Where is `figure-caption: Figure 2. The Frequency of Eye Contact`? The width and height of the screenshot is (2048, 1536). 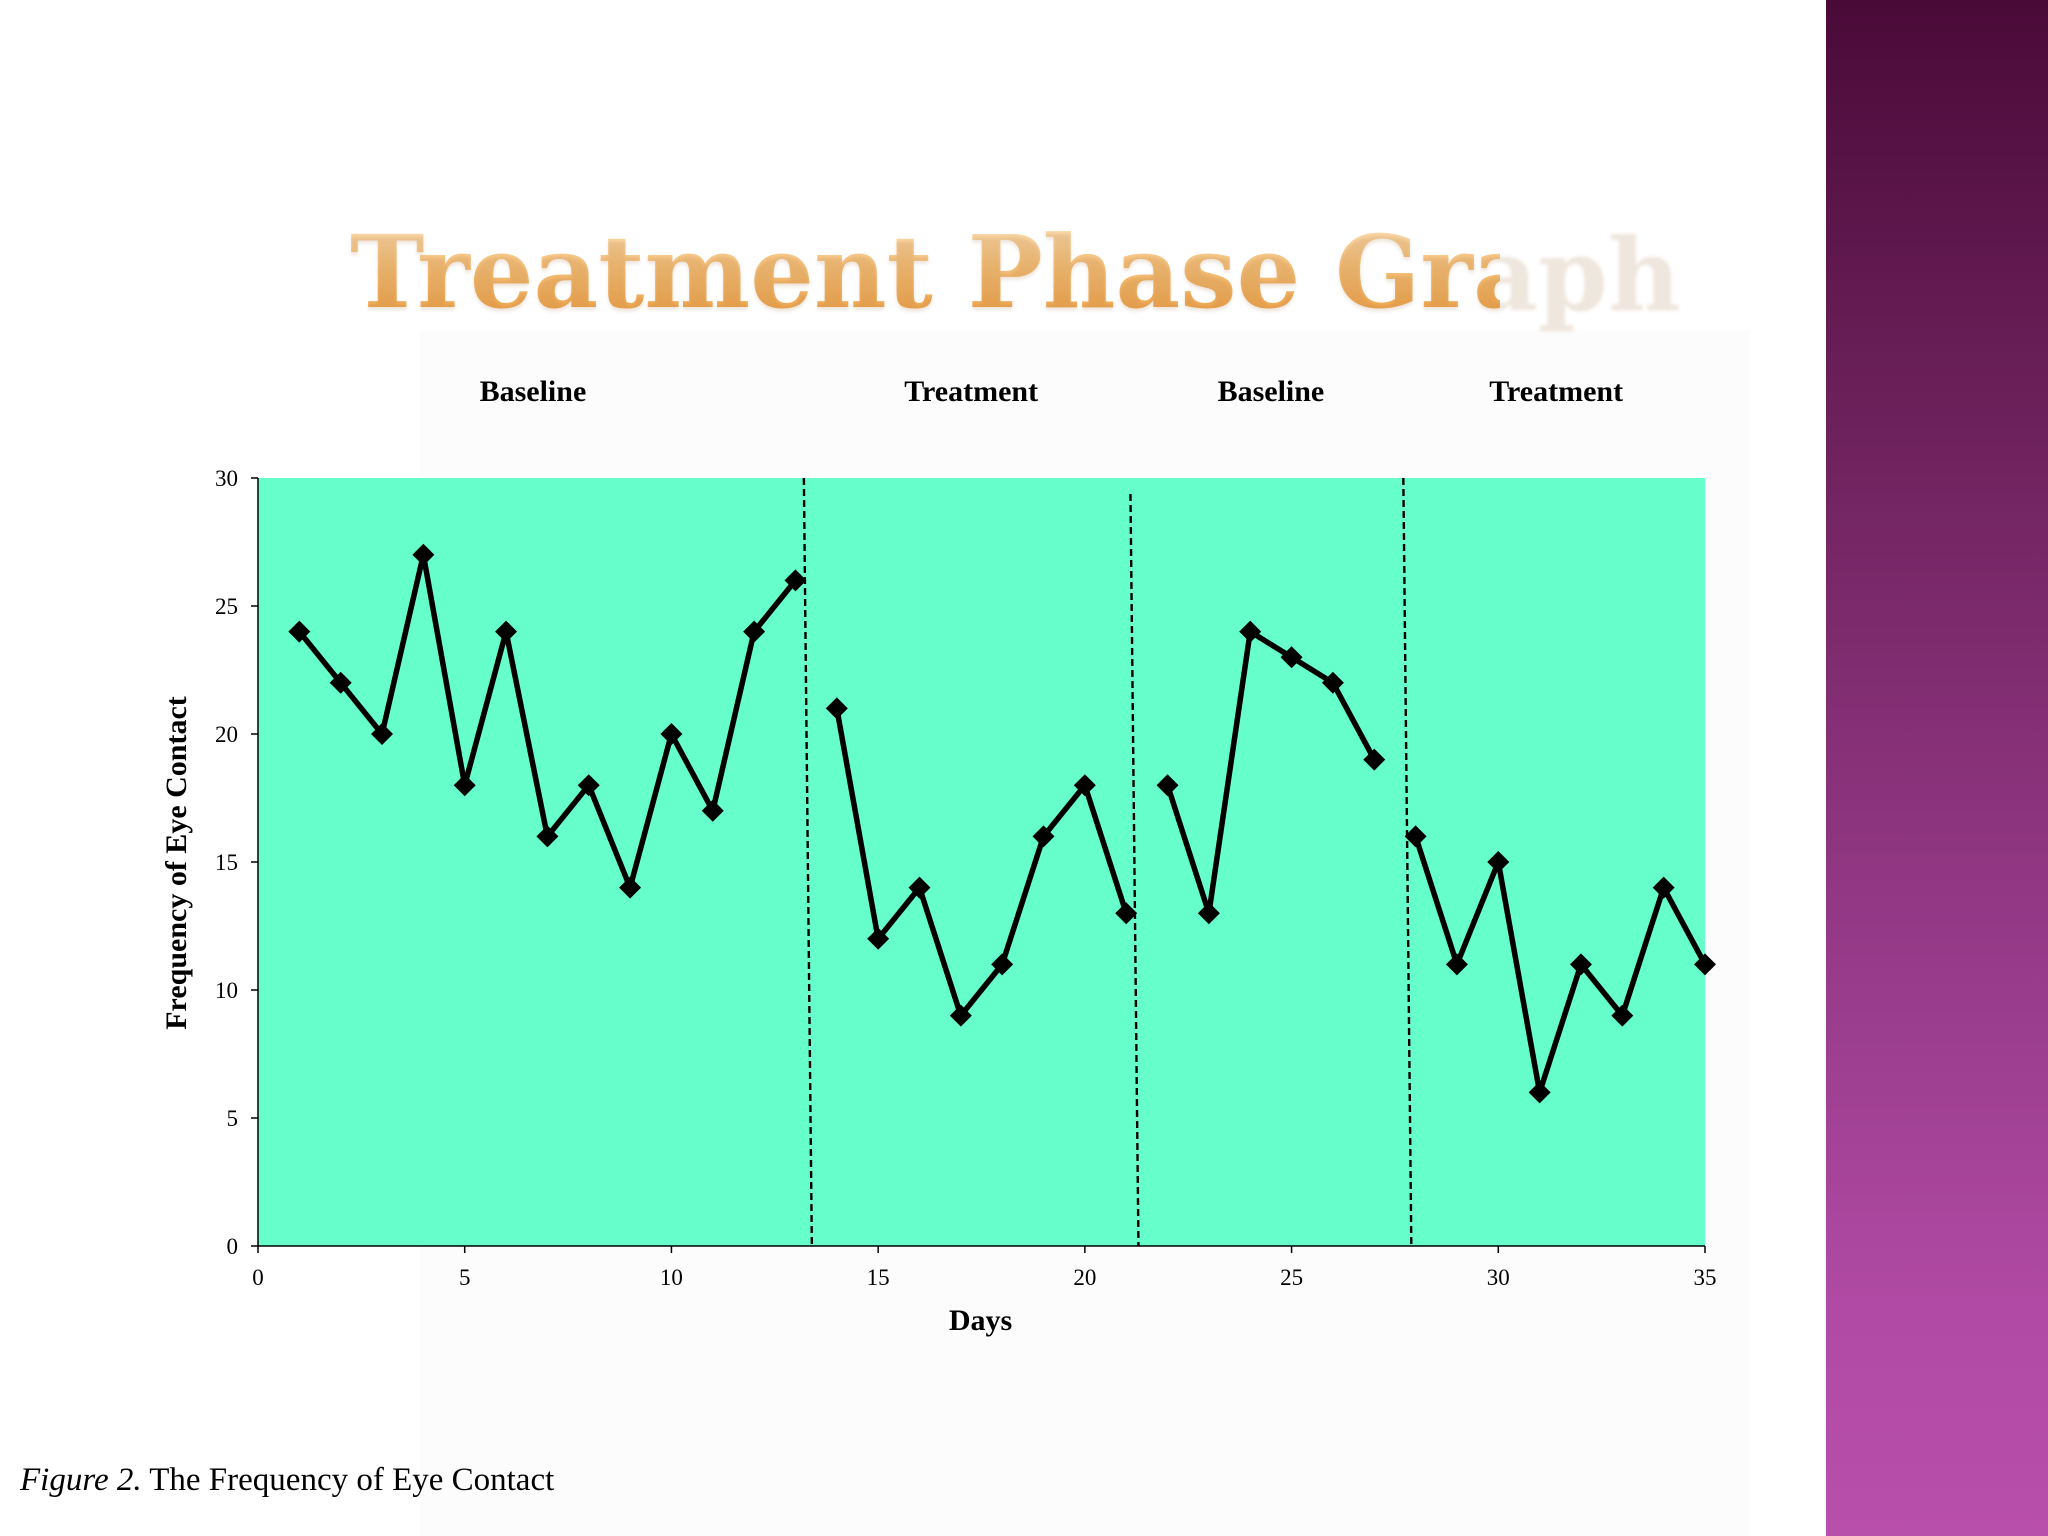
figure-caption: Figure 2. The Frequency of Eye Contact is located at coordinates (287, 1480).